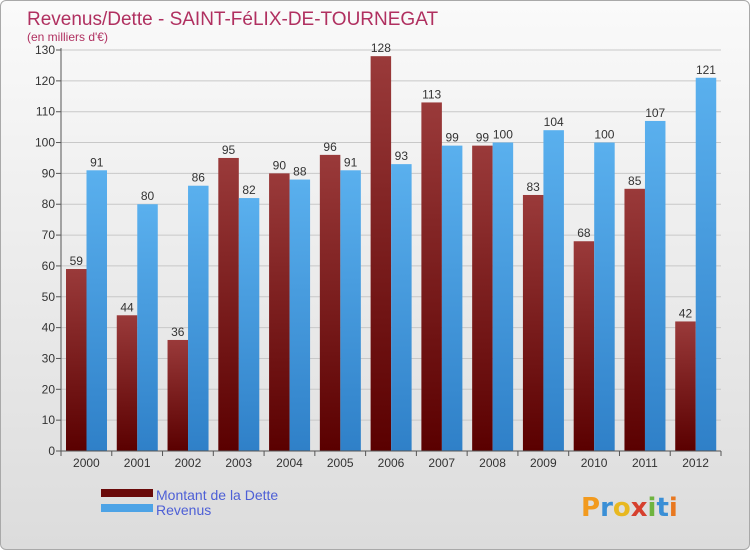  I want to click on data-label: 42, so click(686, 313).